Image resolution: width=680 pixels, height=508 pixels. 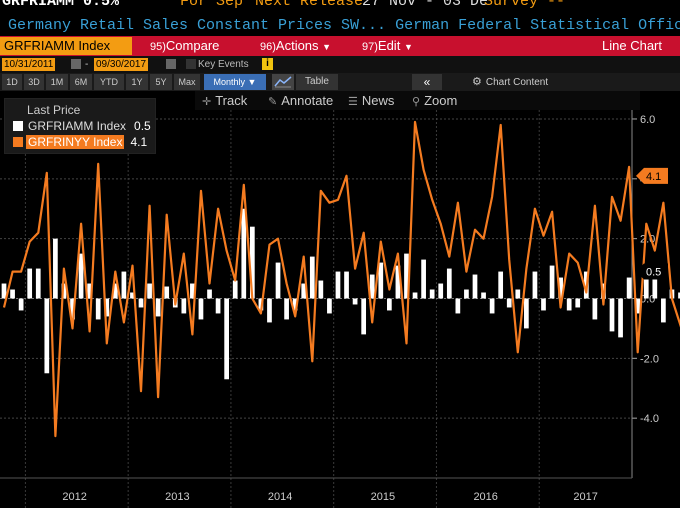 What do you see at coordinates (57, 82) in the screenshot?
I see `range-1m: 1M` at bounding box center [57, 82].